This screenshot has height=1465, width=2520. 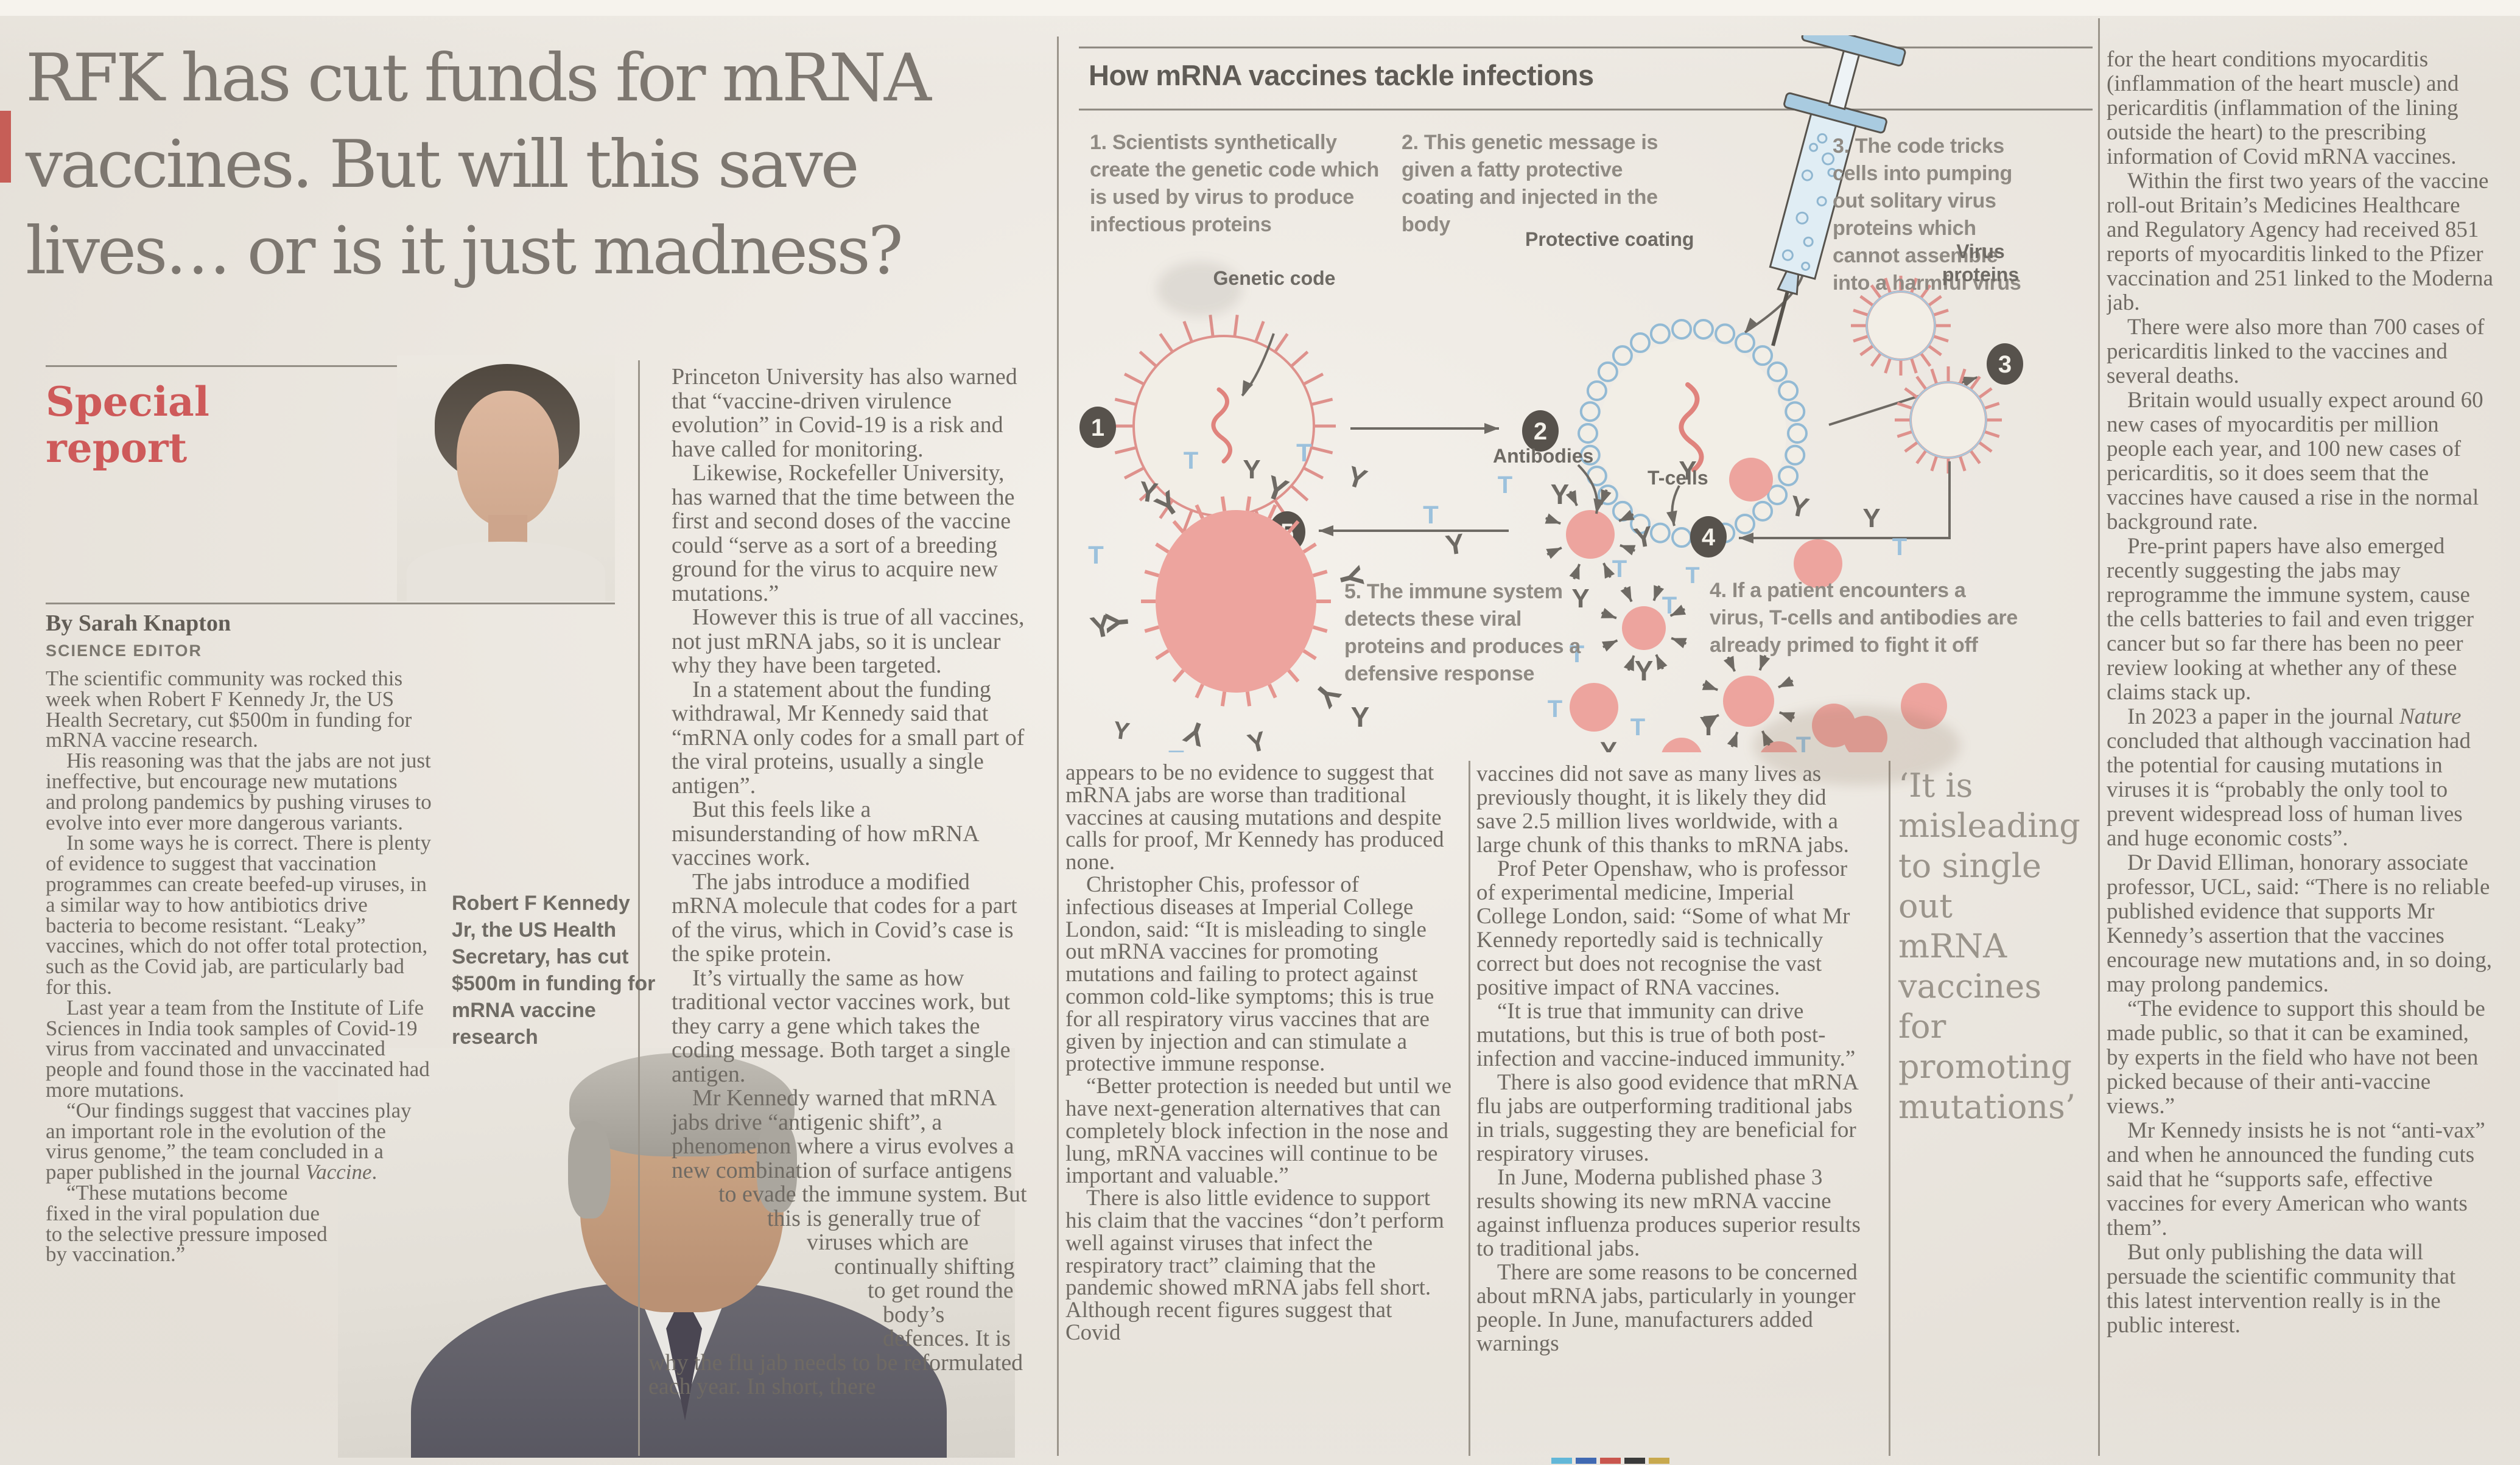 I want to click on detected-virus-icon, so click(x=1236, y=601).